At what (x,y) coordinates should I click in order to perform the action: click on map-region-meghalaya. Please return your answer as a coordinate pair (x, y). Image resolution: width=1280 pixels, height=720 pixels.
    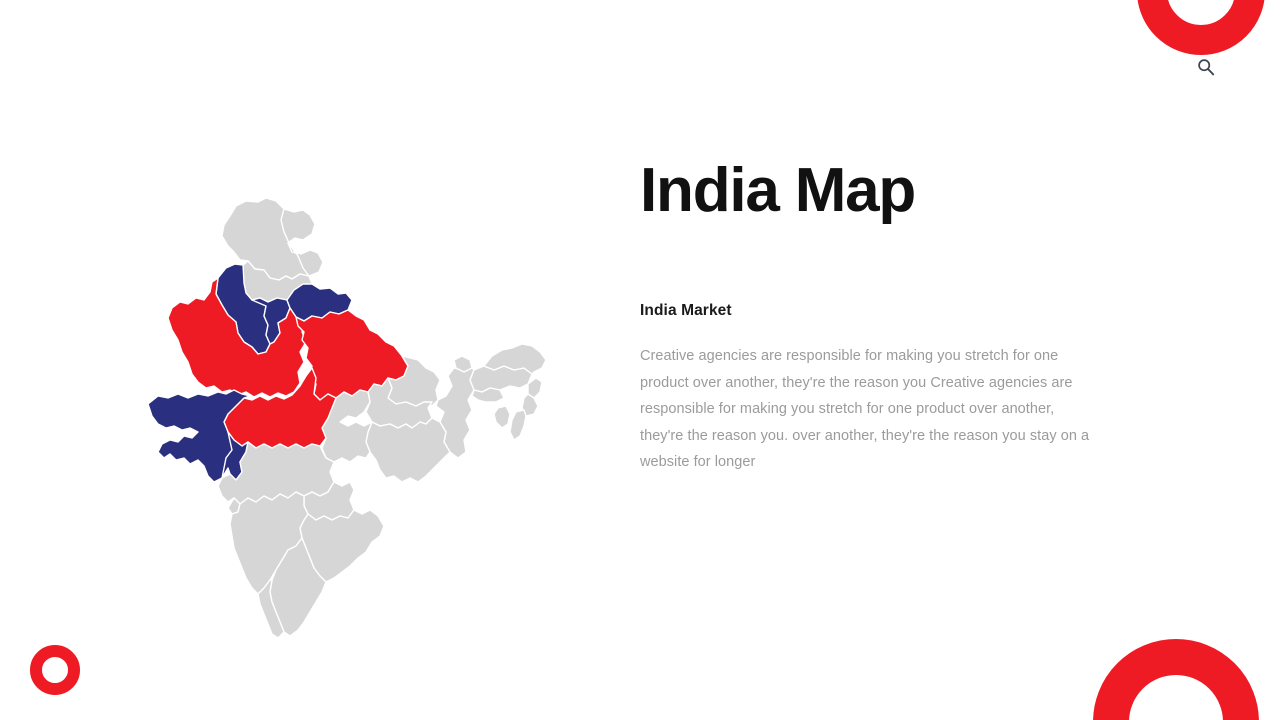
    Looking at the image, I should click on (488, 395).